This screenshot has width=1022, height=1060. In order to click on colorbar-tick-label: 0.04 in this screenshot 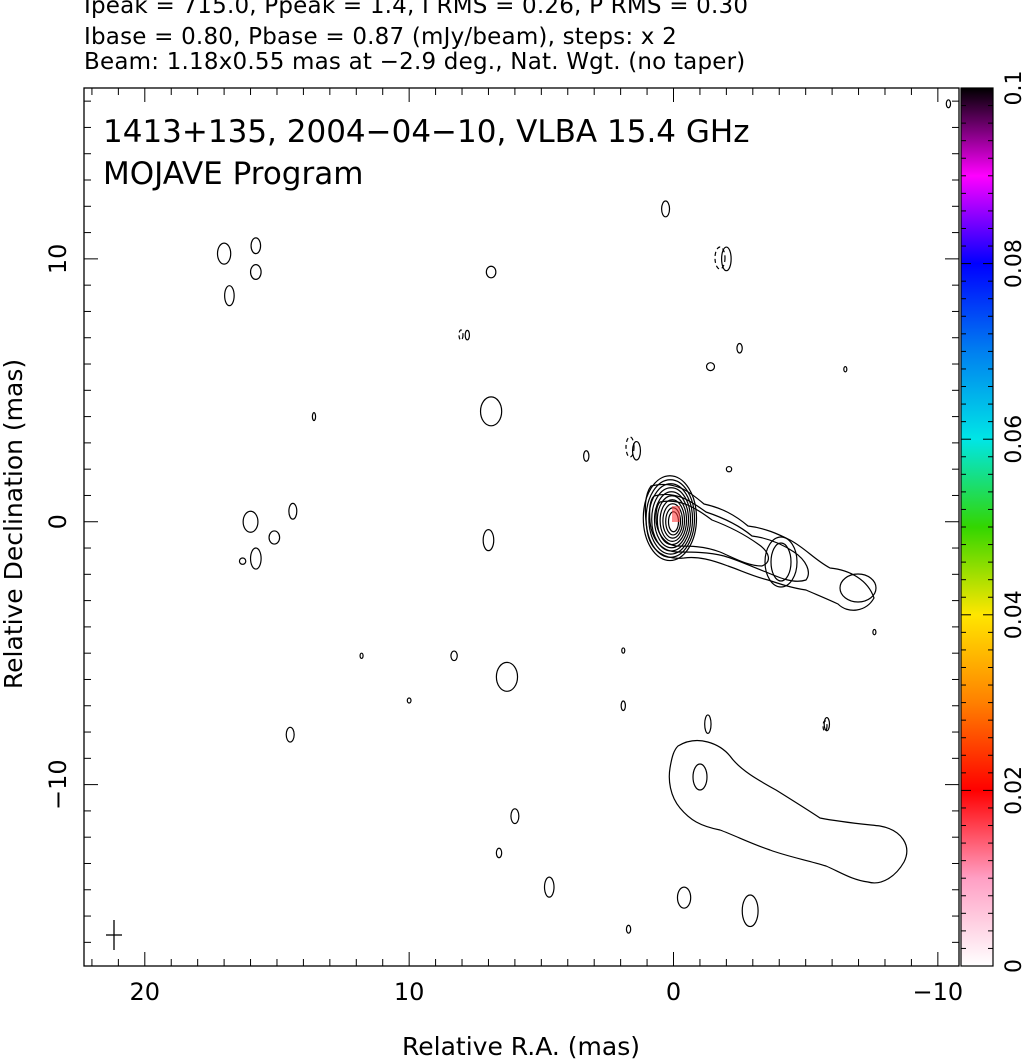, I will do `click(1012, 614)`.